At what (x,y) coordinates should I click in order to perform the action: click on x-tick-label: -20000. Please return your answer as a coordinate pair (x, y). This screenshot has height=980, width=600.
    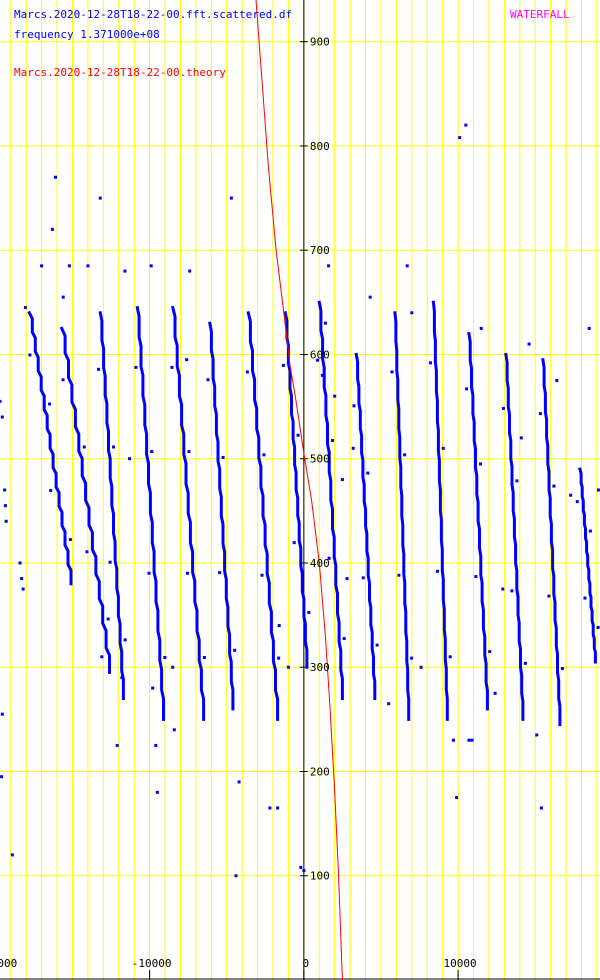
    Looking at the image, I should click on (8, 963).